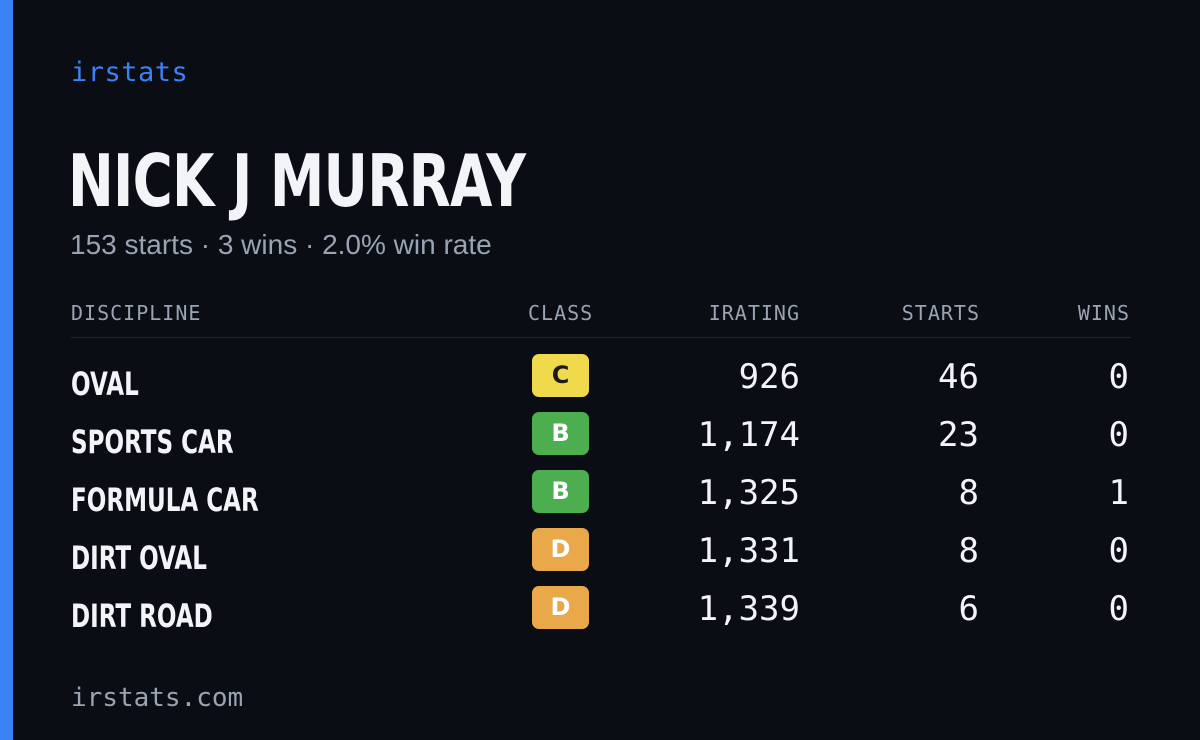 The image size is (1200, 740). Describe the element at coordinates (940, 313) in the screenshot. I see `header-starts: STARTS` at that location.